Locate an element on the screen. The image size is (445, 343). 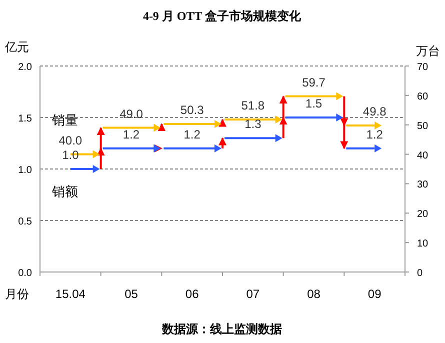
y-tick-label: 1.5 is located at coordinates (25, 119).